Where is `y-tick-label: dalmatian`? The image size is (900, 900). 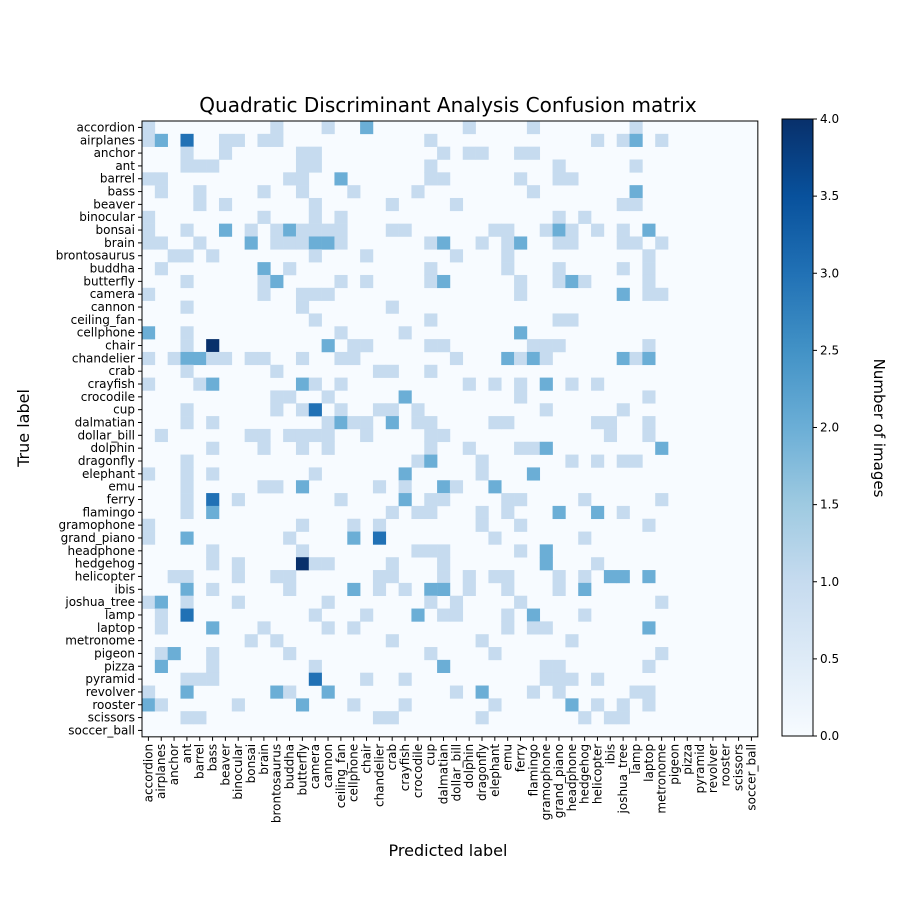 y-tick-label: dalmatian is located at coordinates (105, 423).